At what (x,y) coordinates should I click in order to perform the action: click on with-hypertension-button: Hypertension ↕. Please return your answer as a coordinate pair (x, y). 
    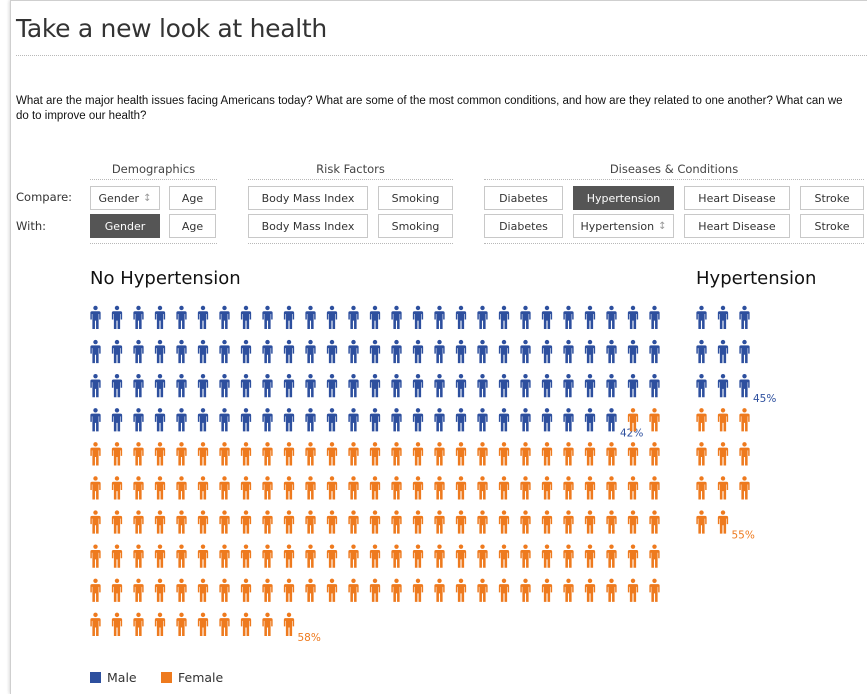
    Looking at the image, I should click on (623, 226).